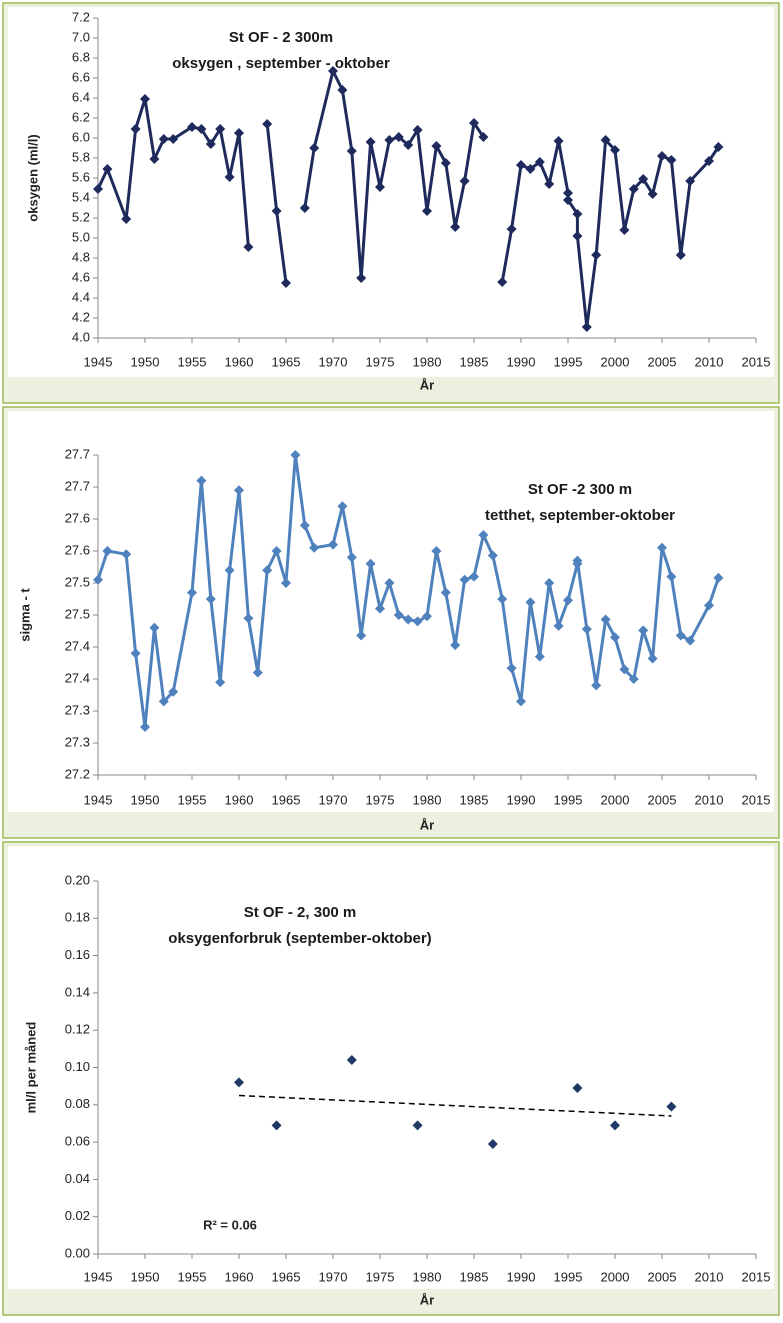 This screenshot has height=1323, width=783. What do you see at coordinates (81, 96) in the screenshot?
I see `y-tick-label: 6.4` at bounding box center [81, 96].